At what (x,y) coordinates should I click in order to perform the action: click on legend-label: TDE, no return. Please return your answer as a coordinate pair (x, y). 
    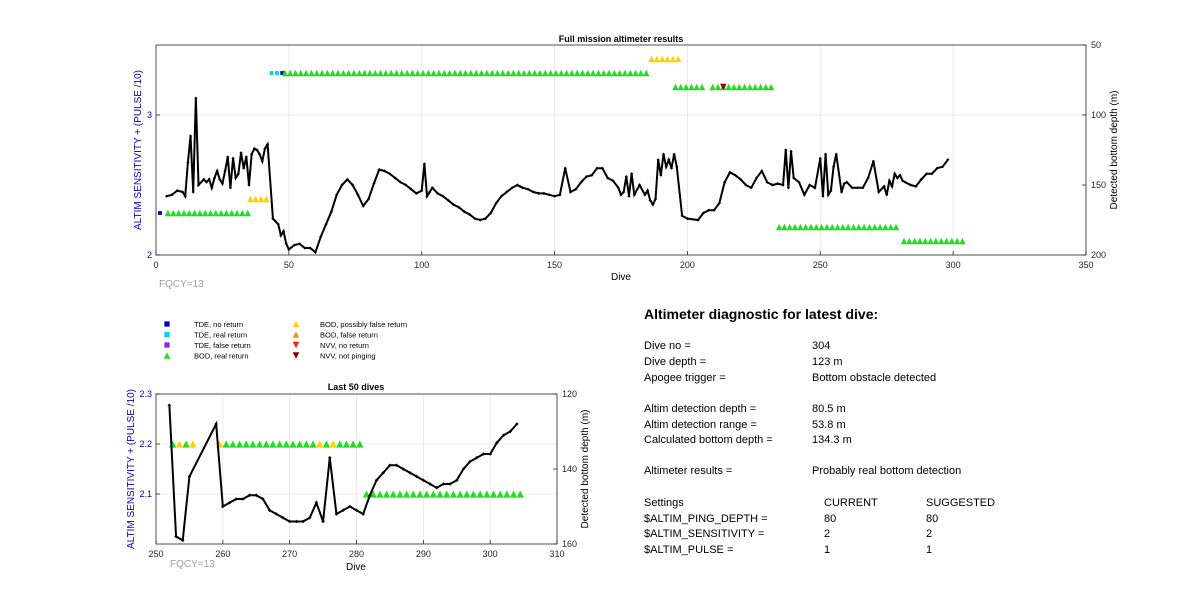
    Looking at the image, I should click on (218, 324).